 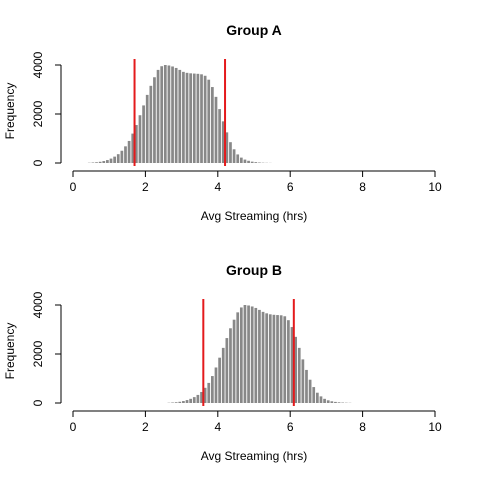 What do you see at coordinates (256, 182) in the screenshot?
I see `x-ticks: 0 2 4 6 8 10` at bounding box center [256, 182].